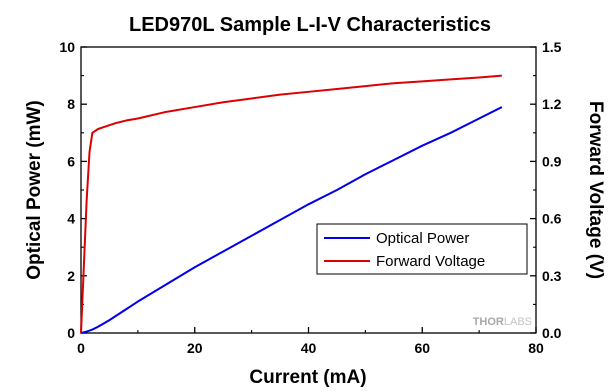 Image resolution: width=614 pixels, height=391 pixels. What do you see at coordinates (71, 333) in the screenshot?
I see `y-tick-label: 0` at bounding box center [71, 333].